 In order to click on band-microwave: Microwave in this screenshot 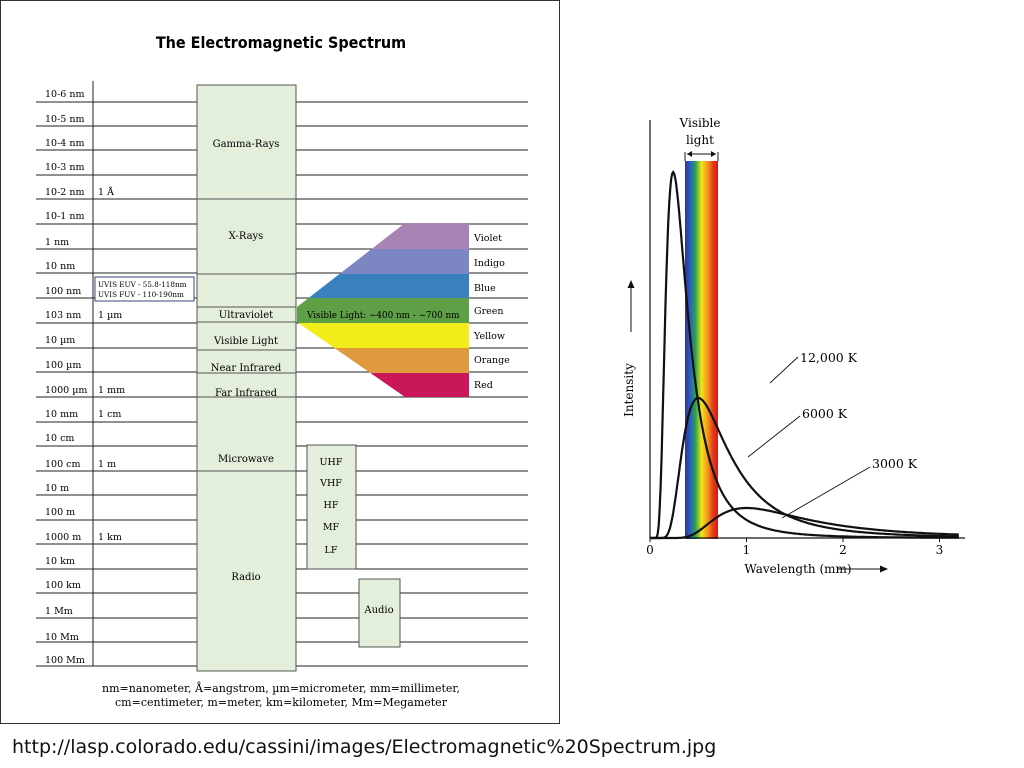, I will do `click(246, 459)`.